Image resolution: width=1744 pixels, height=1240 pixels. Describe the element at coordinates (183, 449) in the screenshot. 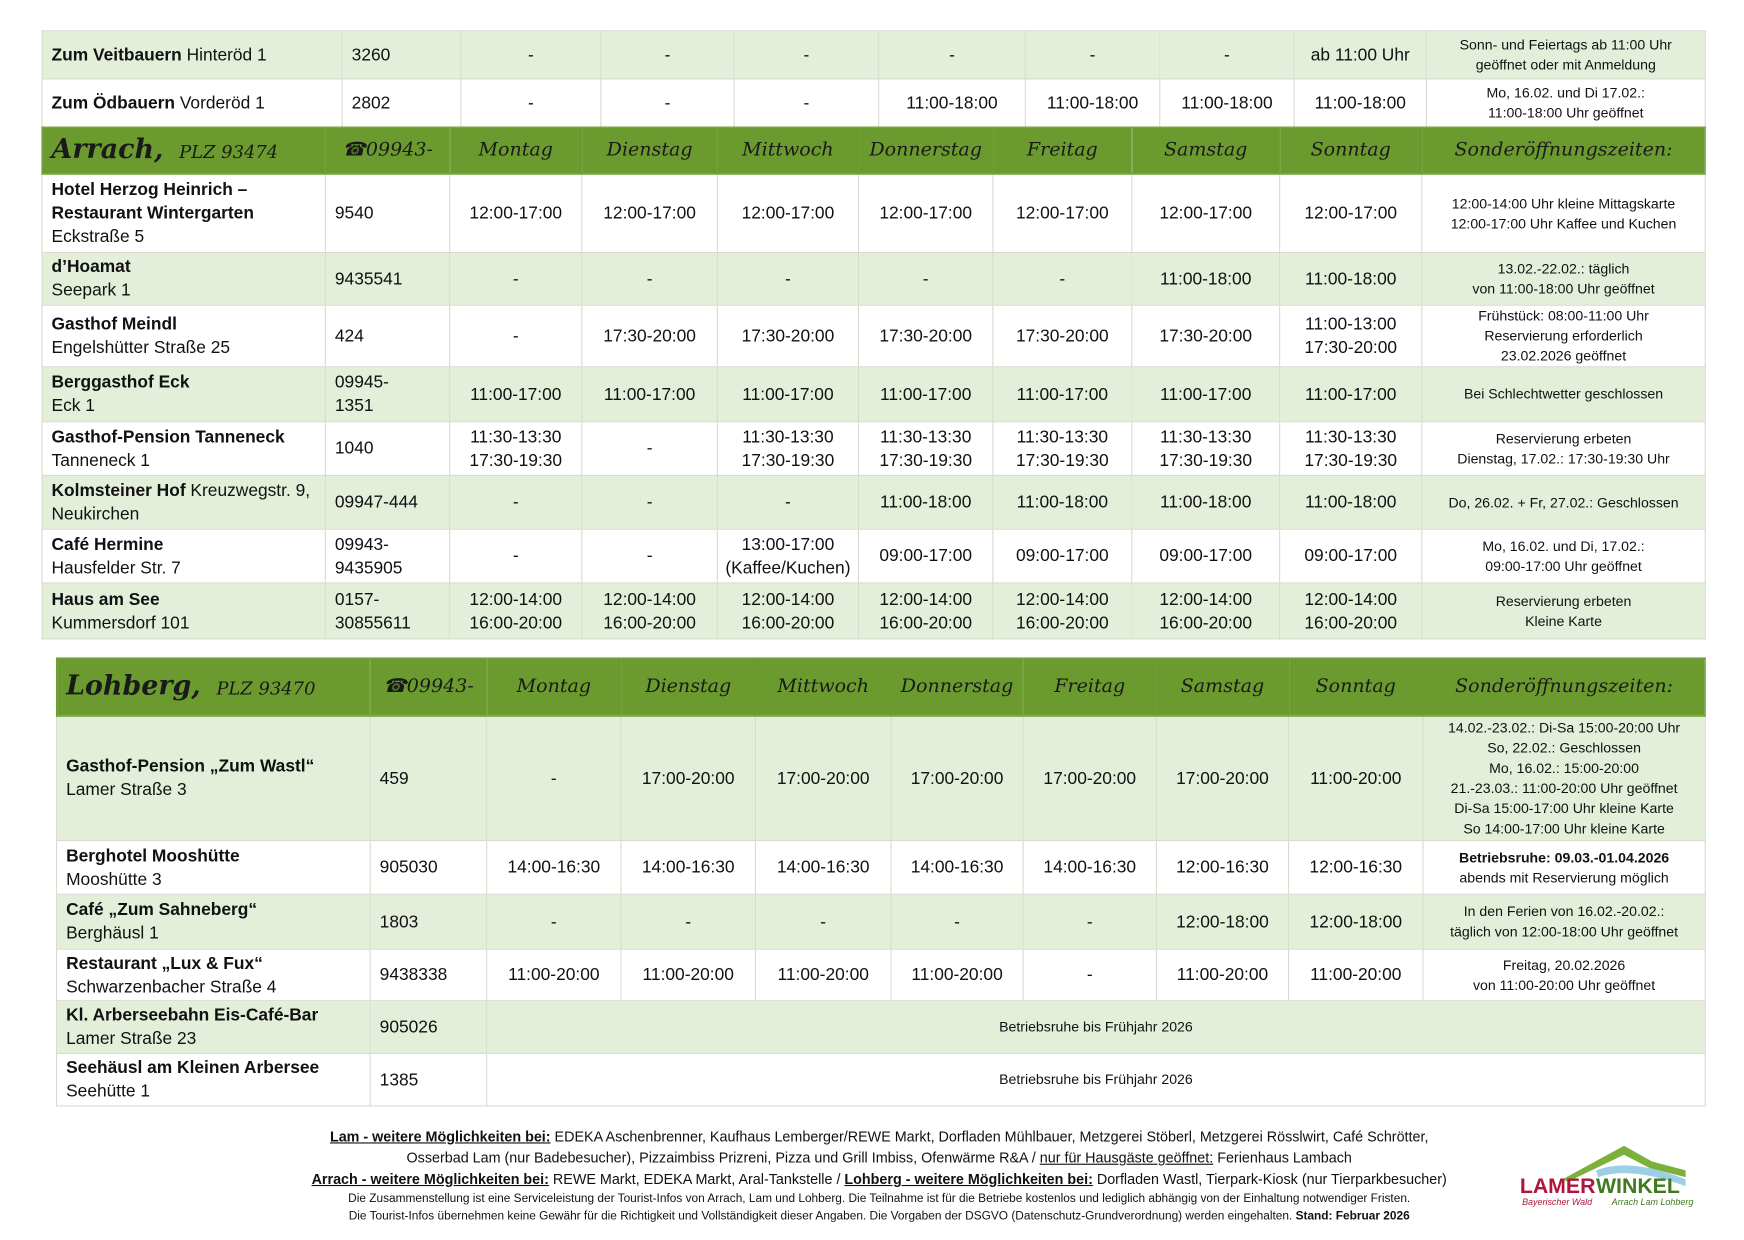

I see `name-cell: Gasthof-Pension Tanneneck Tanneneck 1` at that location.